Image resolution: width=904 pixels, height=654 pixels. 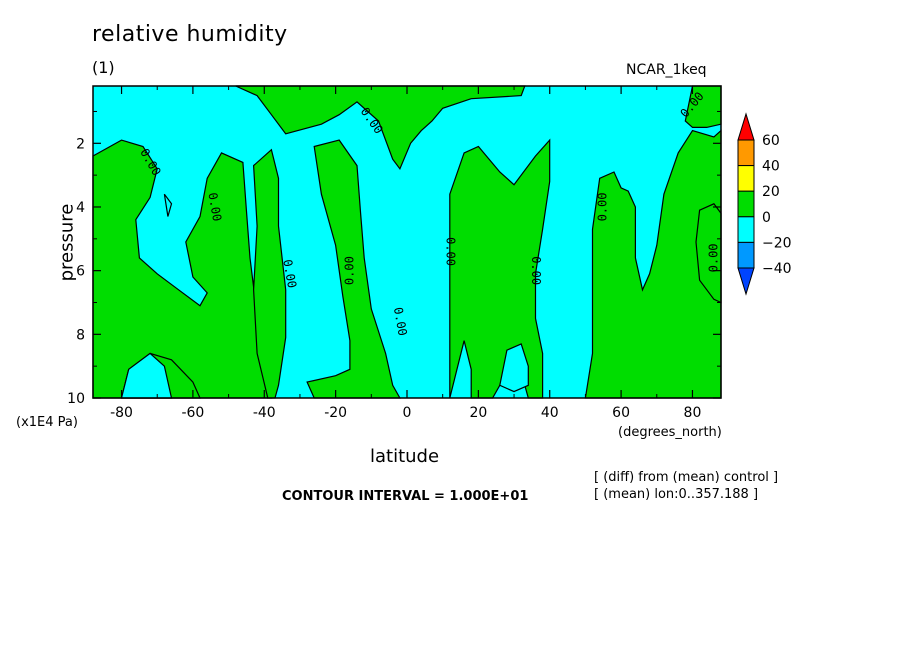 What do you see at coordinates (621, 413) in the screenshot?
I see `x-tick-label-7: 60` at bounding box center [621, 413].